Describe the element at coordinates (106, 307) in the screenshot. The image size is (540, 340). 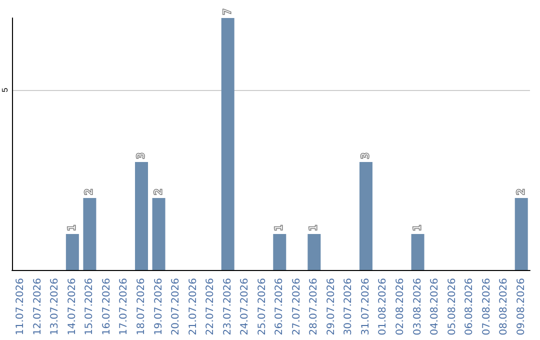
I see `x-tick-label: 16.07.2026` at that location.